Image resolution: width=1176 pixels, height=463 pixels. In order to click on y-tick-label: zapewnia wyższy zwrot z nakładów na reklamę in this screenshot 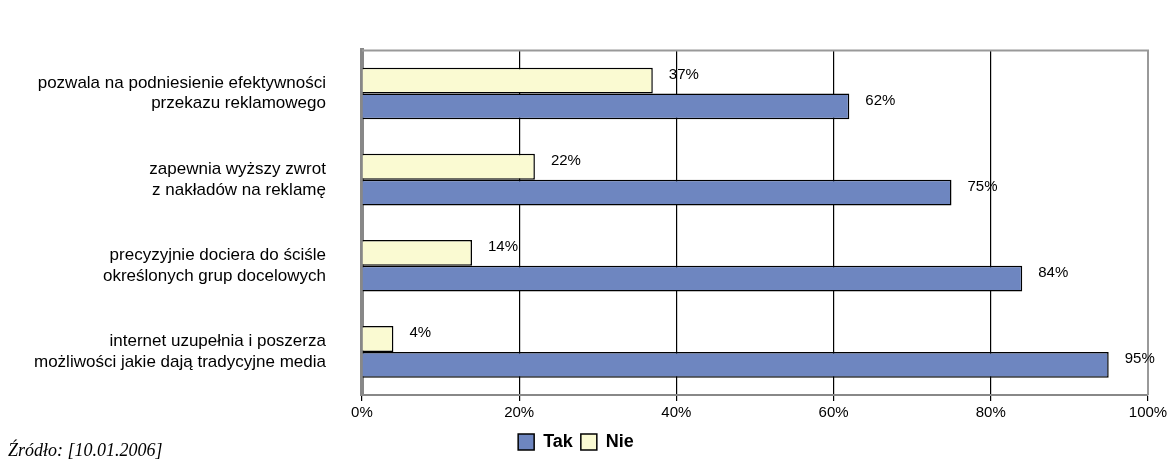, I will do `click(238, 179)`.